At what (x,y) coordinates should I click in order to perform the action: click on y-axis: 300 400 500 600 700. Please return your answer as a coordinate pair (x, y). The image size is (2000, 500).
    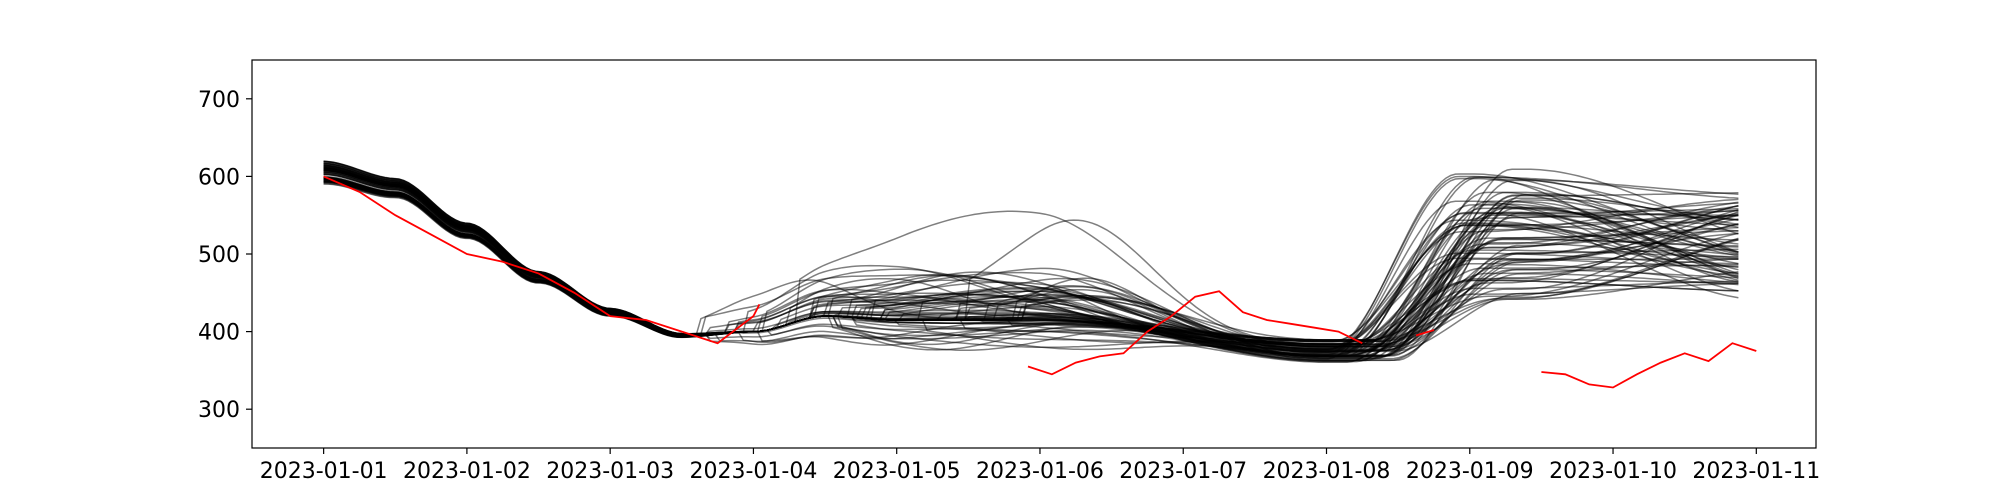
    Looking at the image, I should click on (225, 255).